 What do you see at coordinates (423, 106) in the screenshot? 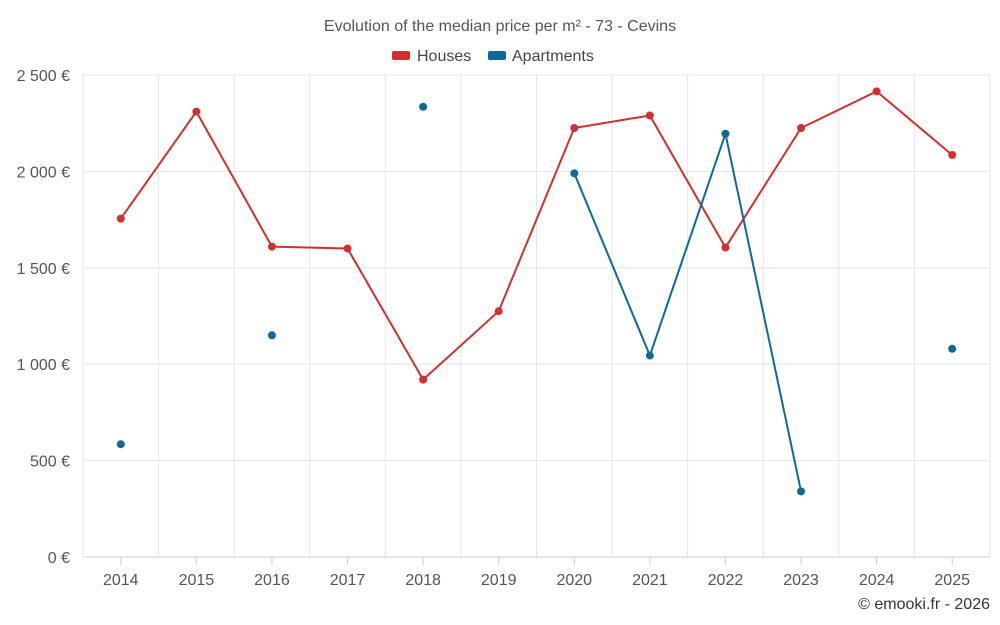
I see `data-point-apartments-2018` at bounding box center [423, 106].